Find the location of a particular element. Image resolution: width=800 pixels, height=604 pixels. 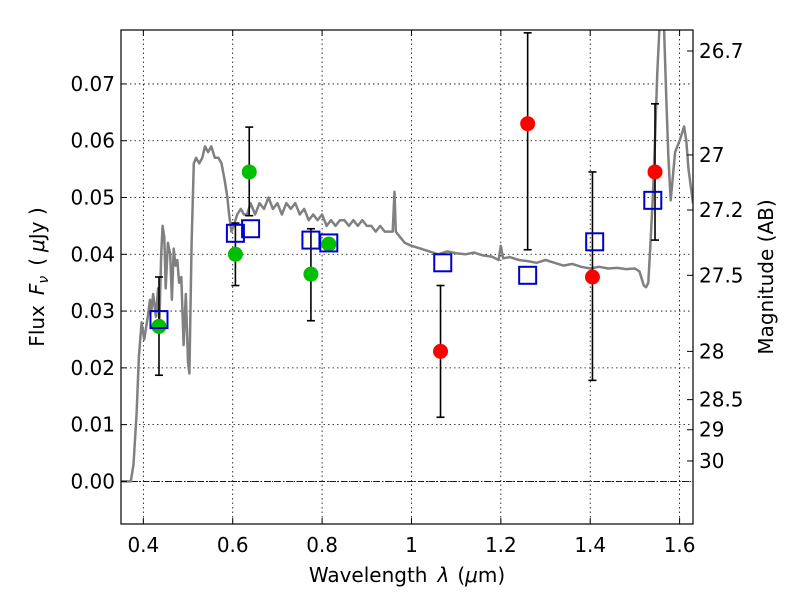

y-tick-label: 0.05 is located at coordinates (92, 198).